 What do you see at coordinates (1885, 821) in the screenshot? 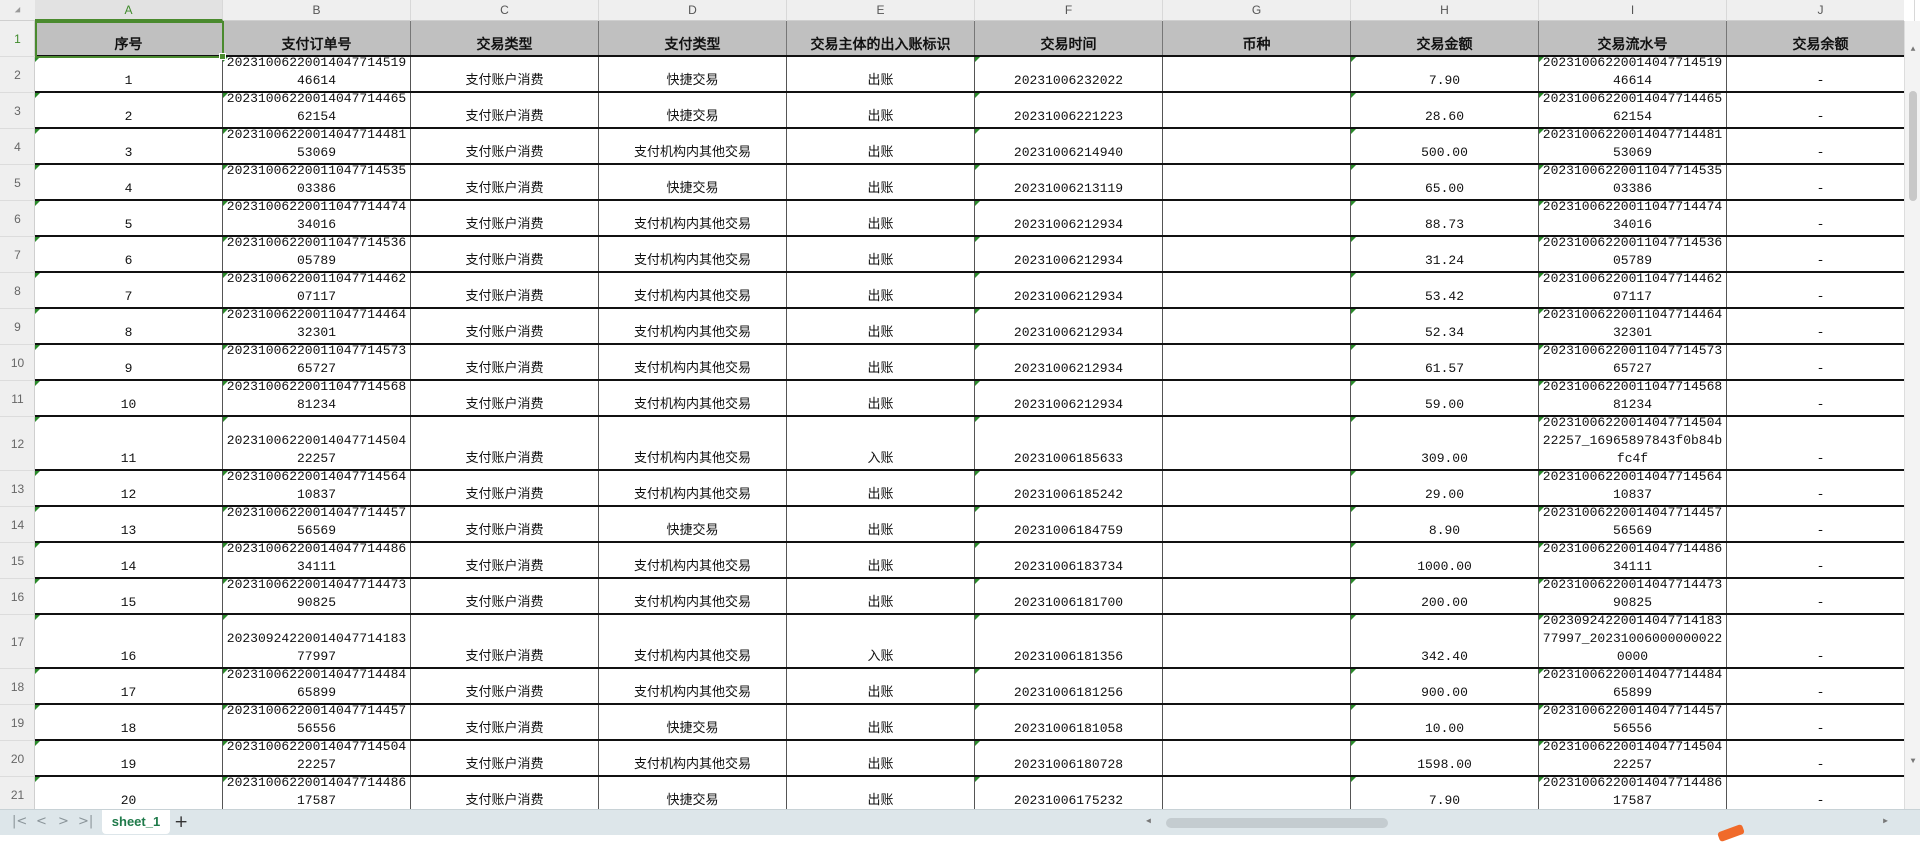
I see `scroll-right-icon: ▶` at bounding box center [1885, 821].